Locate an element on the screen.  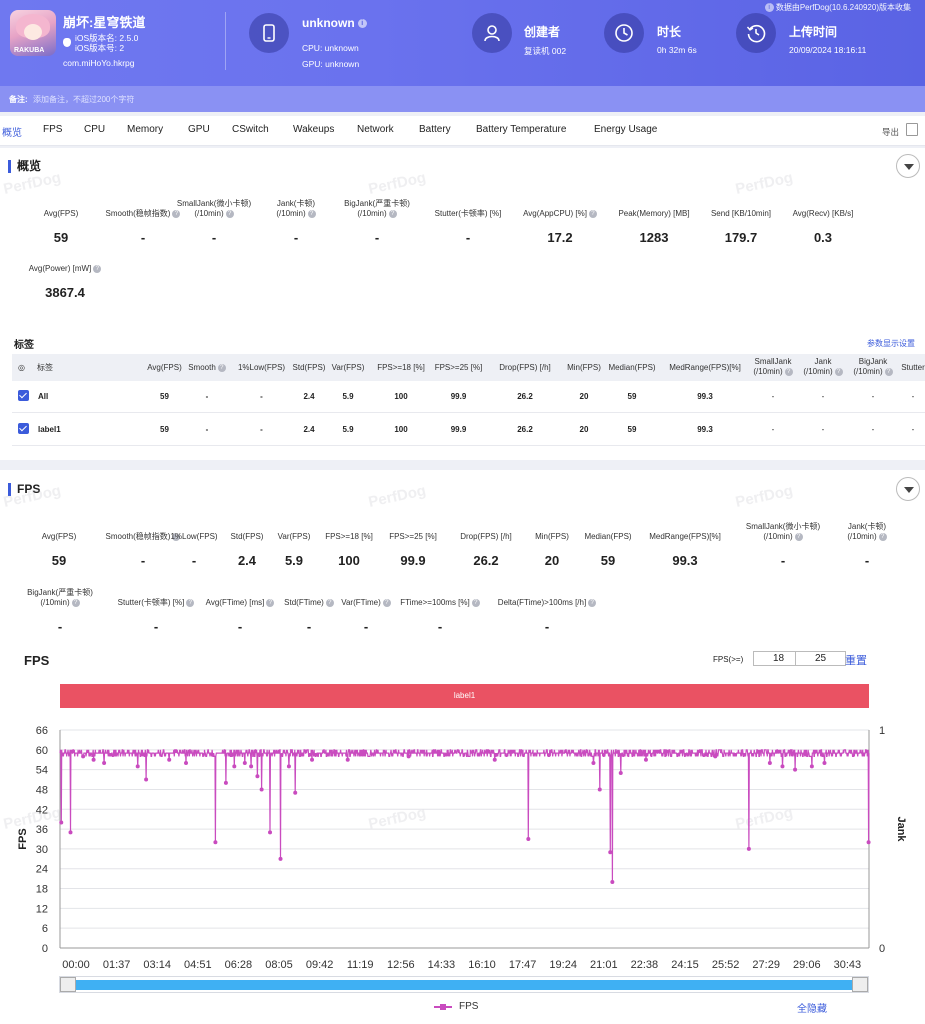
note-input: 添加备注，不超过200个字符 is located at coordinates (84, 99).